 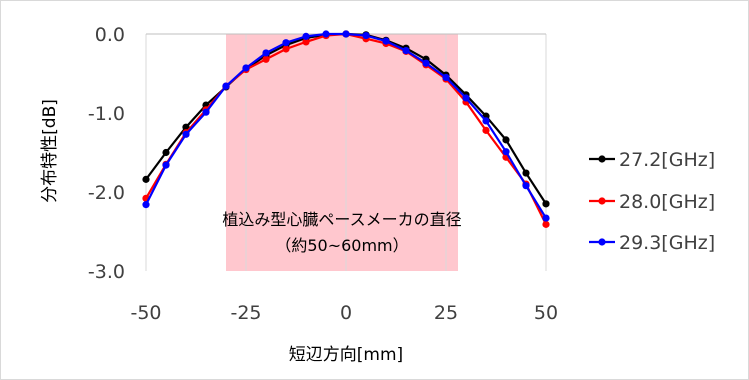 What do you see at coordinates (341, 219) in the screenshot?
I see `annotation-line-1: 植込み型心臓ペースメーカの直径` at bounding box center [341, 219].